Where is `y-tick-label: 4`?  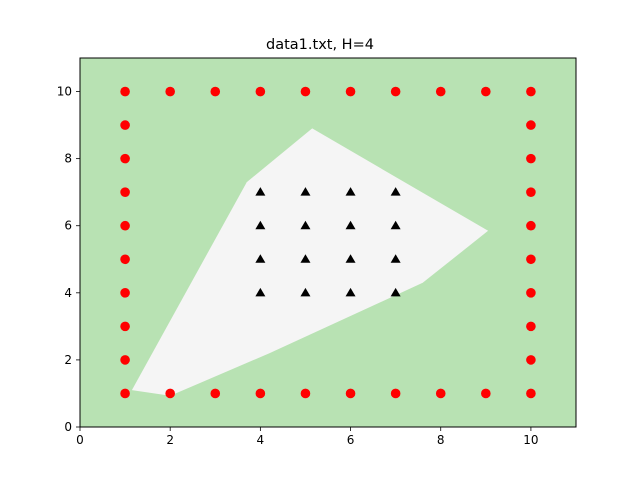 y-tick-label: 4 is located at coordinates (68, 293).